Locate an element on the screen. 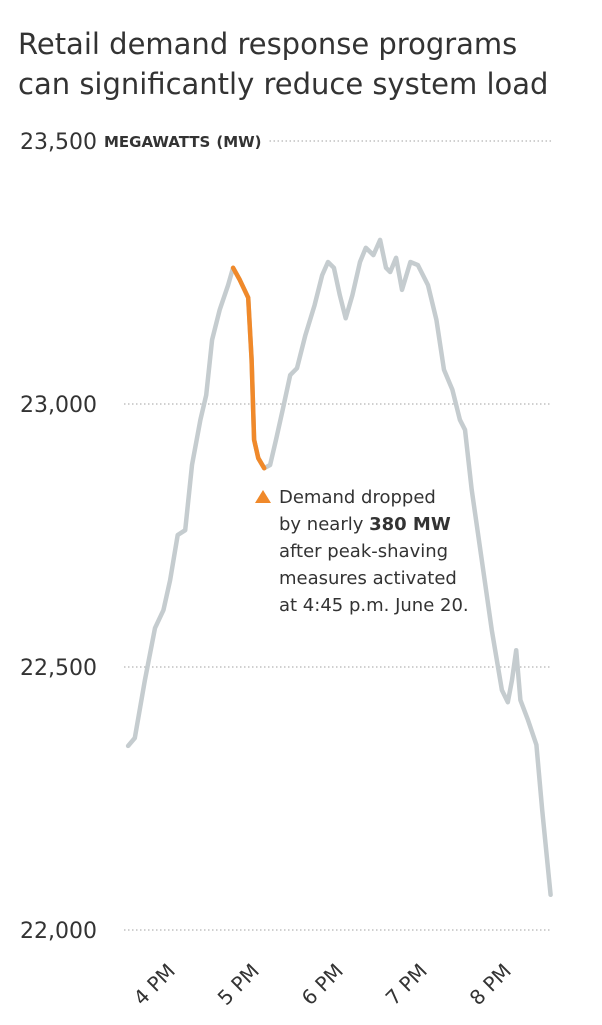 Image resolution: width=602 pixels, height=1025 pixels. y-tick-label: 22,500 is located at coordinates (58, 668).